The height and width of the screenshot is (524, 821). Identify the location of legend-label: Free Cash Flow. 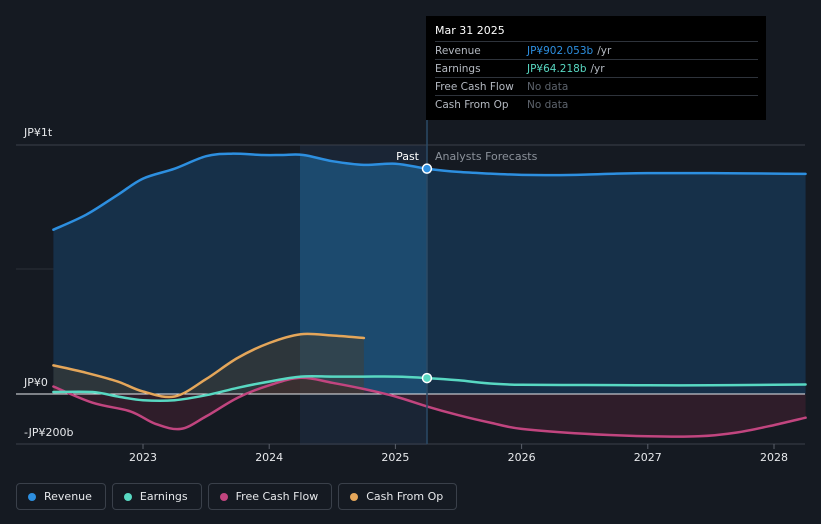
(277, 496).